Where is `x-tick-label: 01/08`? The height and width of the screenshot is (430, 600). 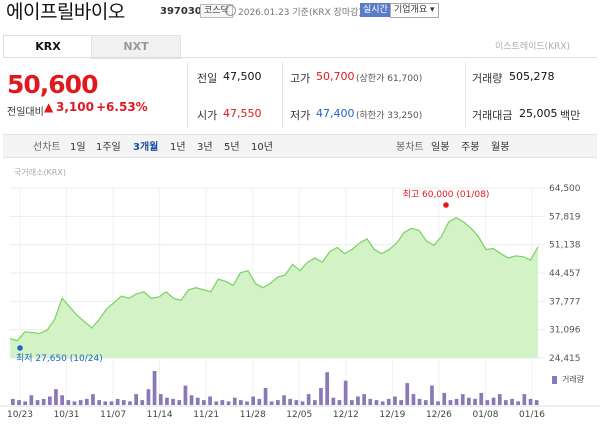
x-tick-label: 01/08 is located at coordinates (485, 415).